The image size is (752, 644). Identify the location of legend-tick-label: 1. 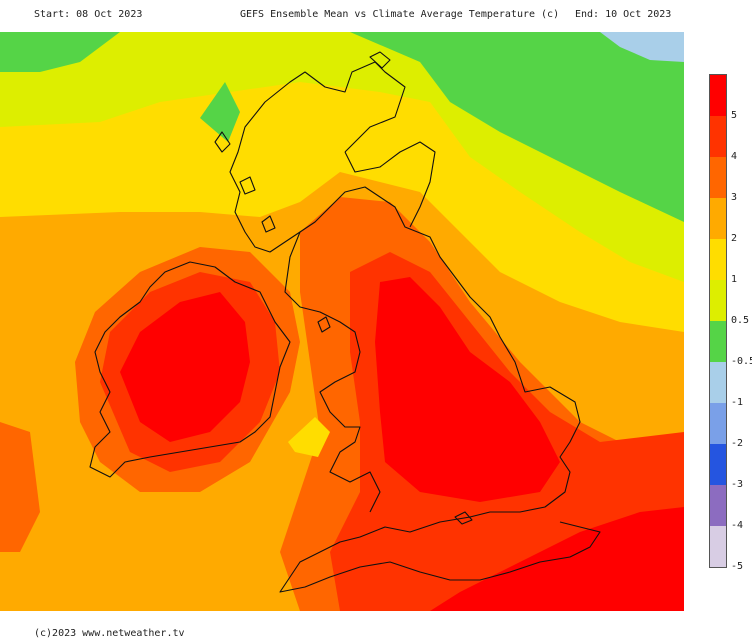
(734, 279).